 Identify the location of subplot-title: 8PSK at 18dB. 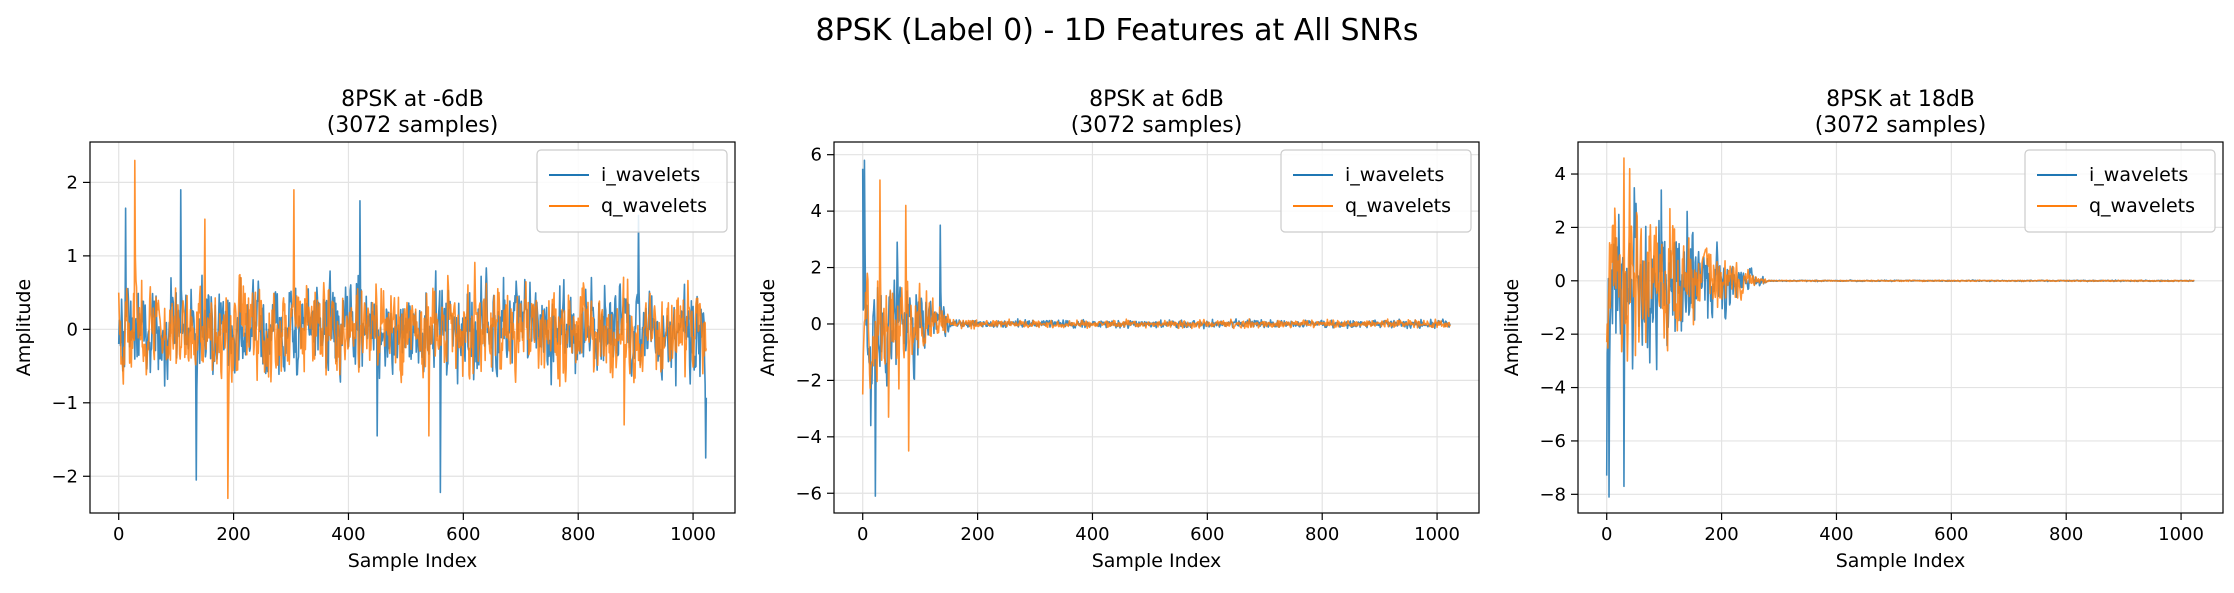
(1900, 99).